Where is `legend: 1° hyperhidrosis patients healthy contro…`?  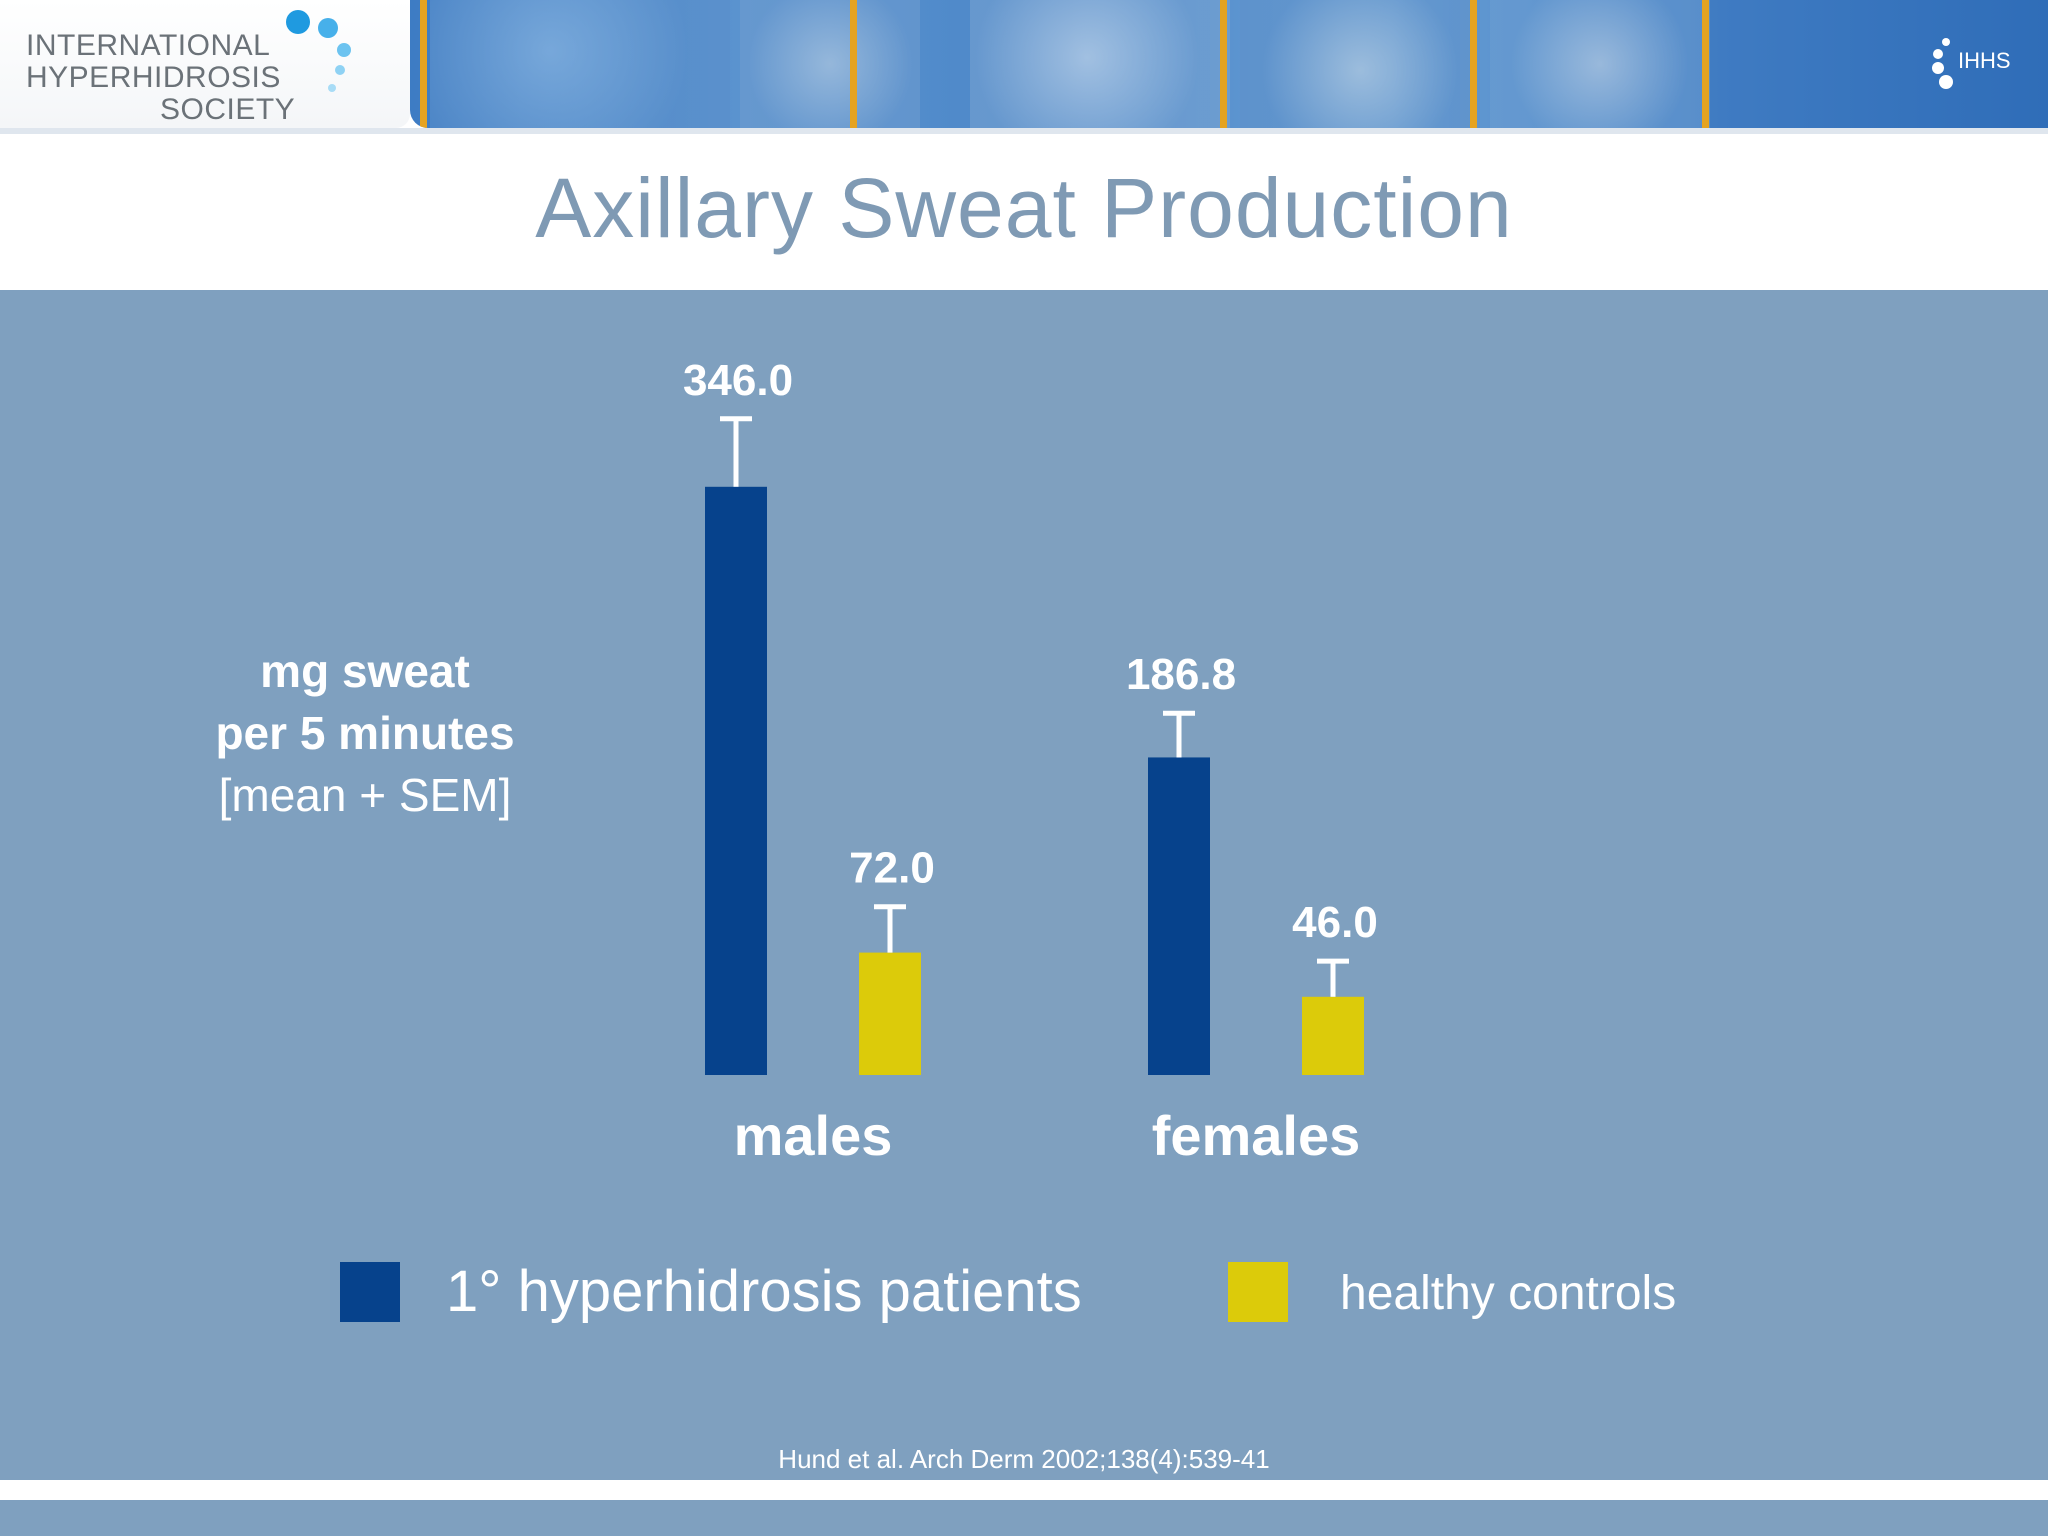
legend: 1° hyperhidrosis patients healthy contro… is located at coordinates (1040, 1292).